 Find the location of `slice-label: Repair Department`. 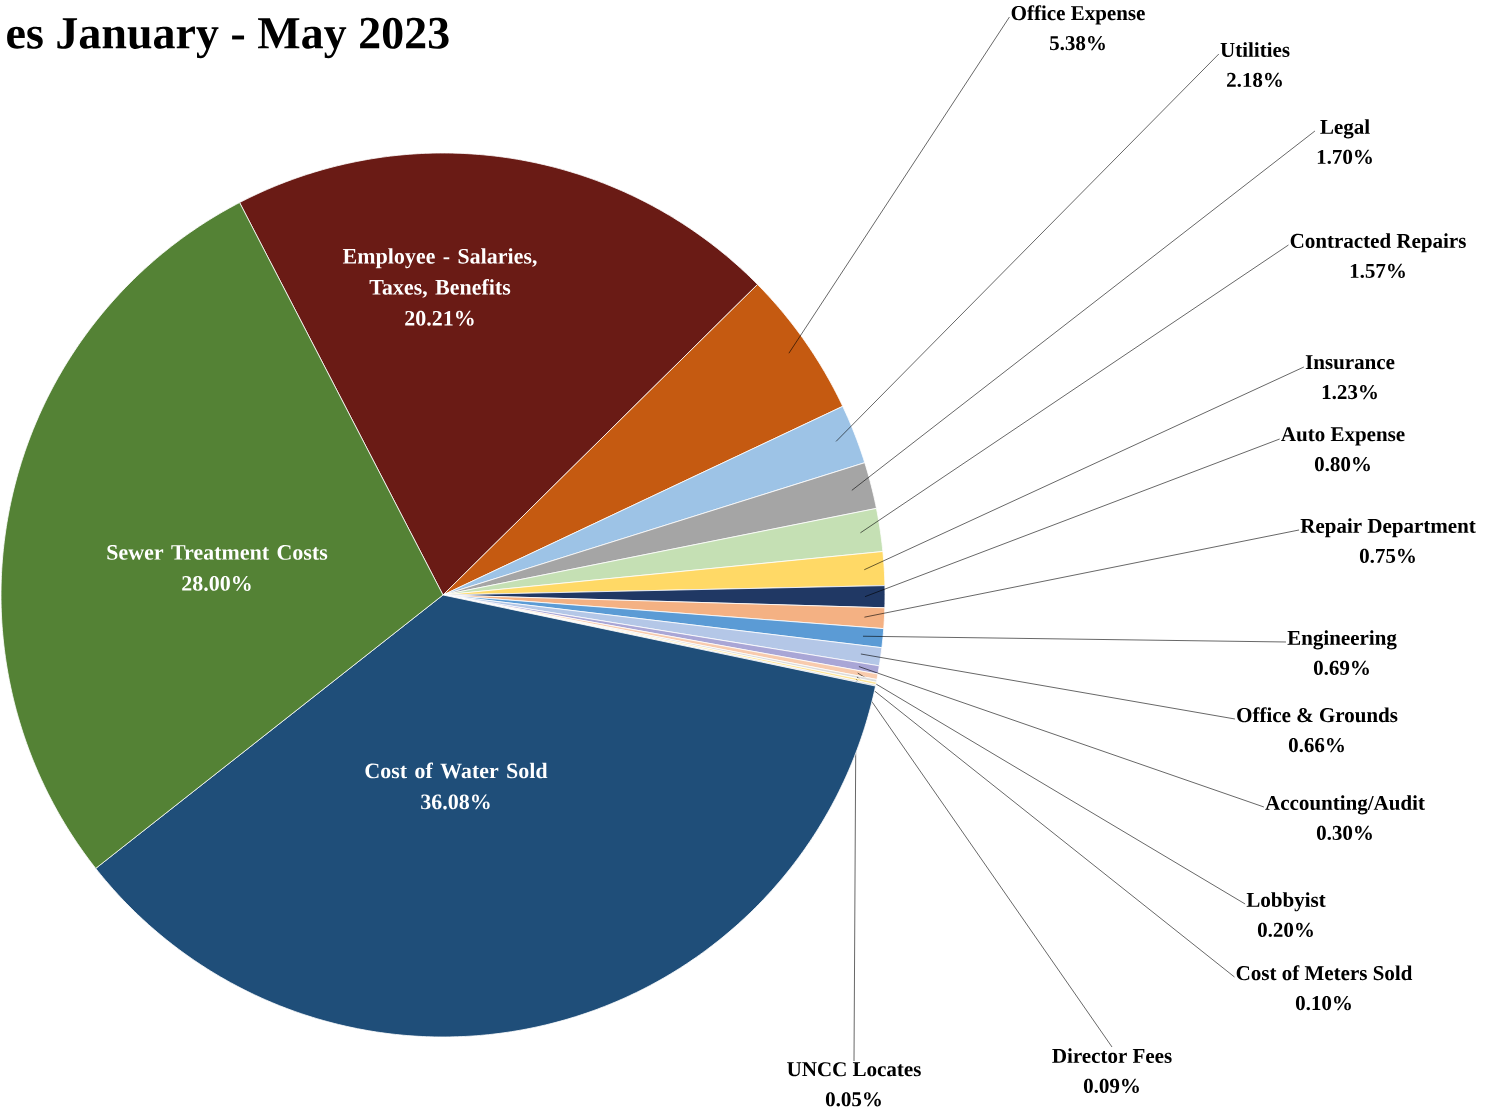

slice-label: Repair Department is located at coordinates (1388, 528).